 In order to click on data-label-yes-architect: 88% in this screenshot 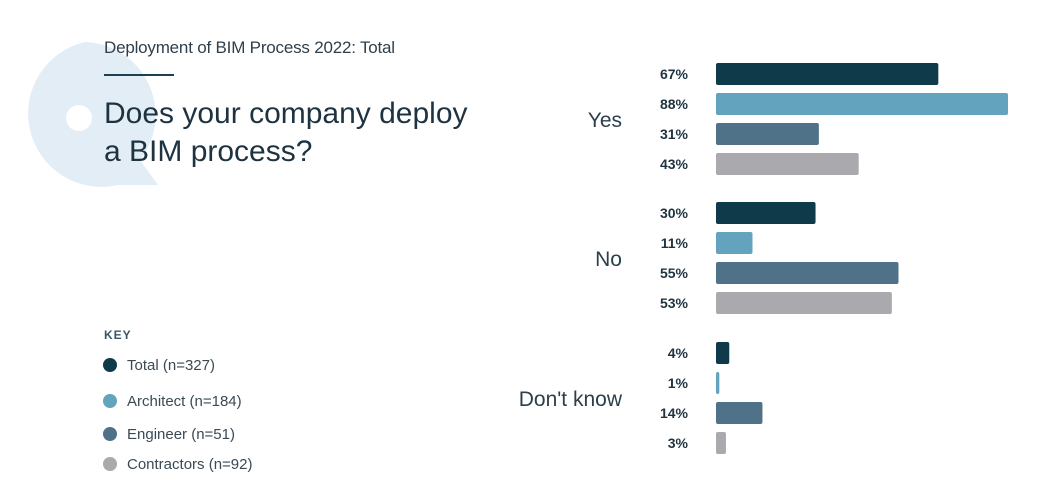, I will do `click(674, 104)`.